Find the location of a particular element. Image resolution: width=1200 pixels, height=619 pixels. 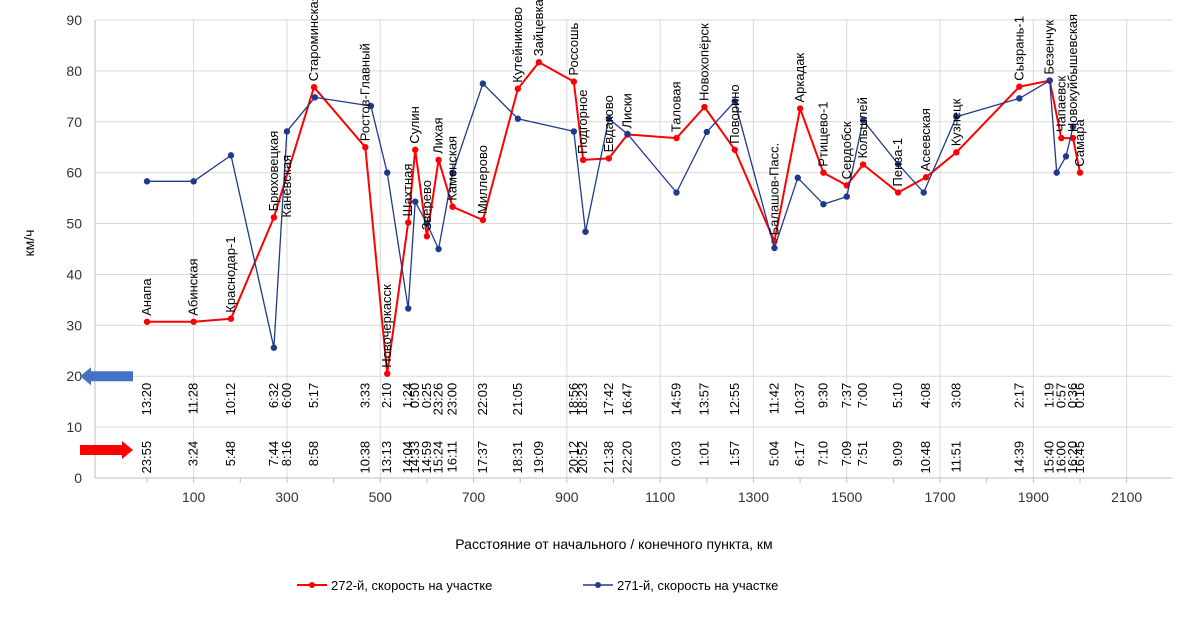

time-272: 1:01 is located at coordinates (704, 453).